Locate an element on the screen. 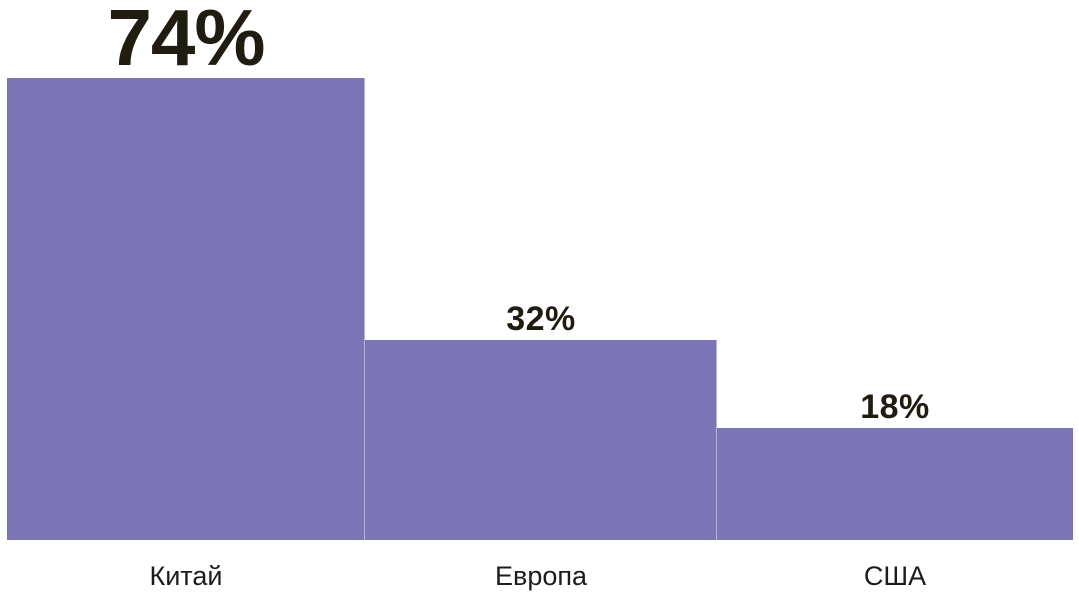  bar-category-label: Китай is located at coordinates (186, 576).